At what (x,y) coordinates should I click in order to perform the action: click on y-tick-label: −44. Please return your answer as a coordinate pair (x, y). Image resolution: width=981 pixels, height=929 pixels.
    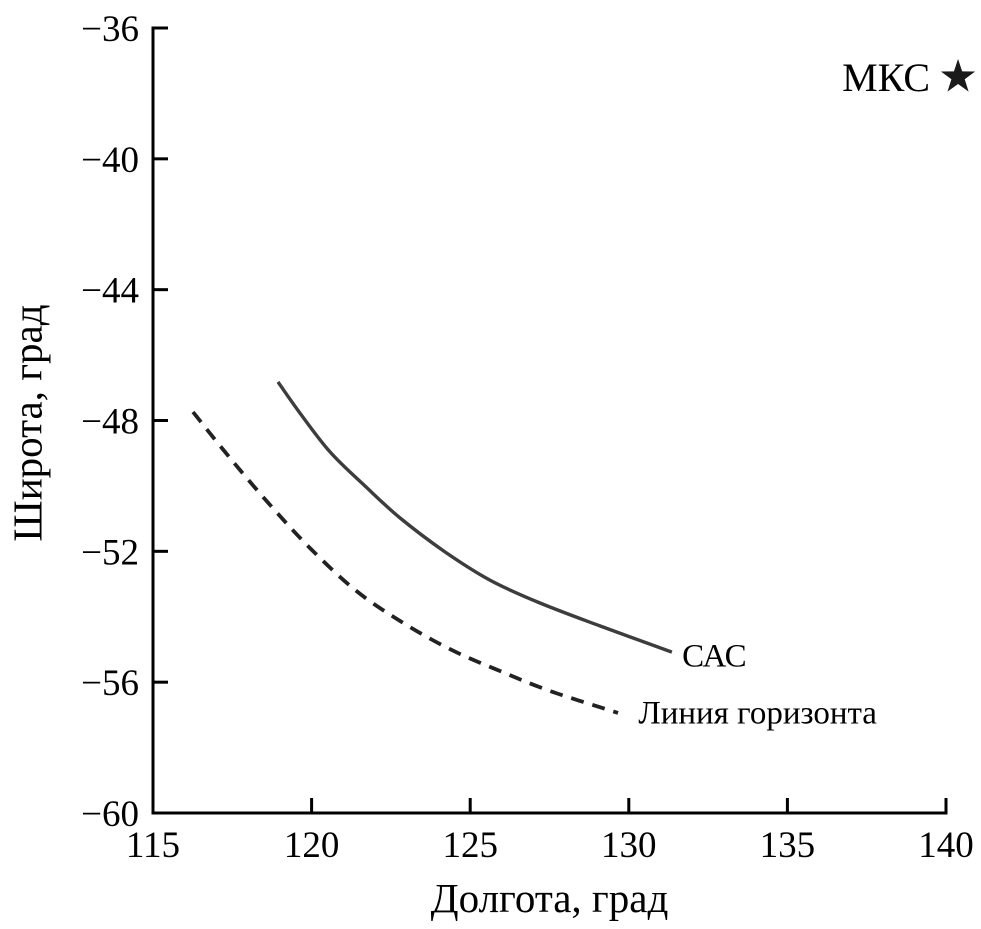
    Looking at the image, I should click on (110, 291).